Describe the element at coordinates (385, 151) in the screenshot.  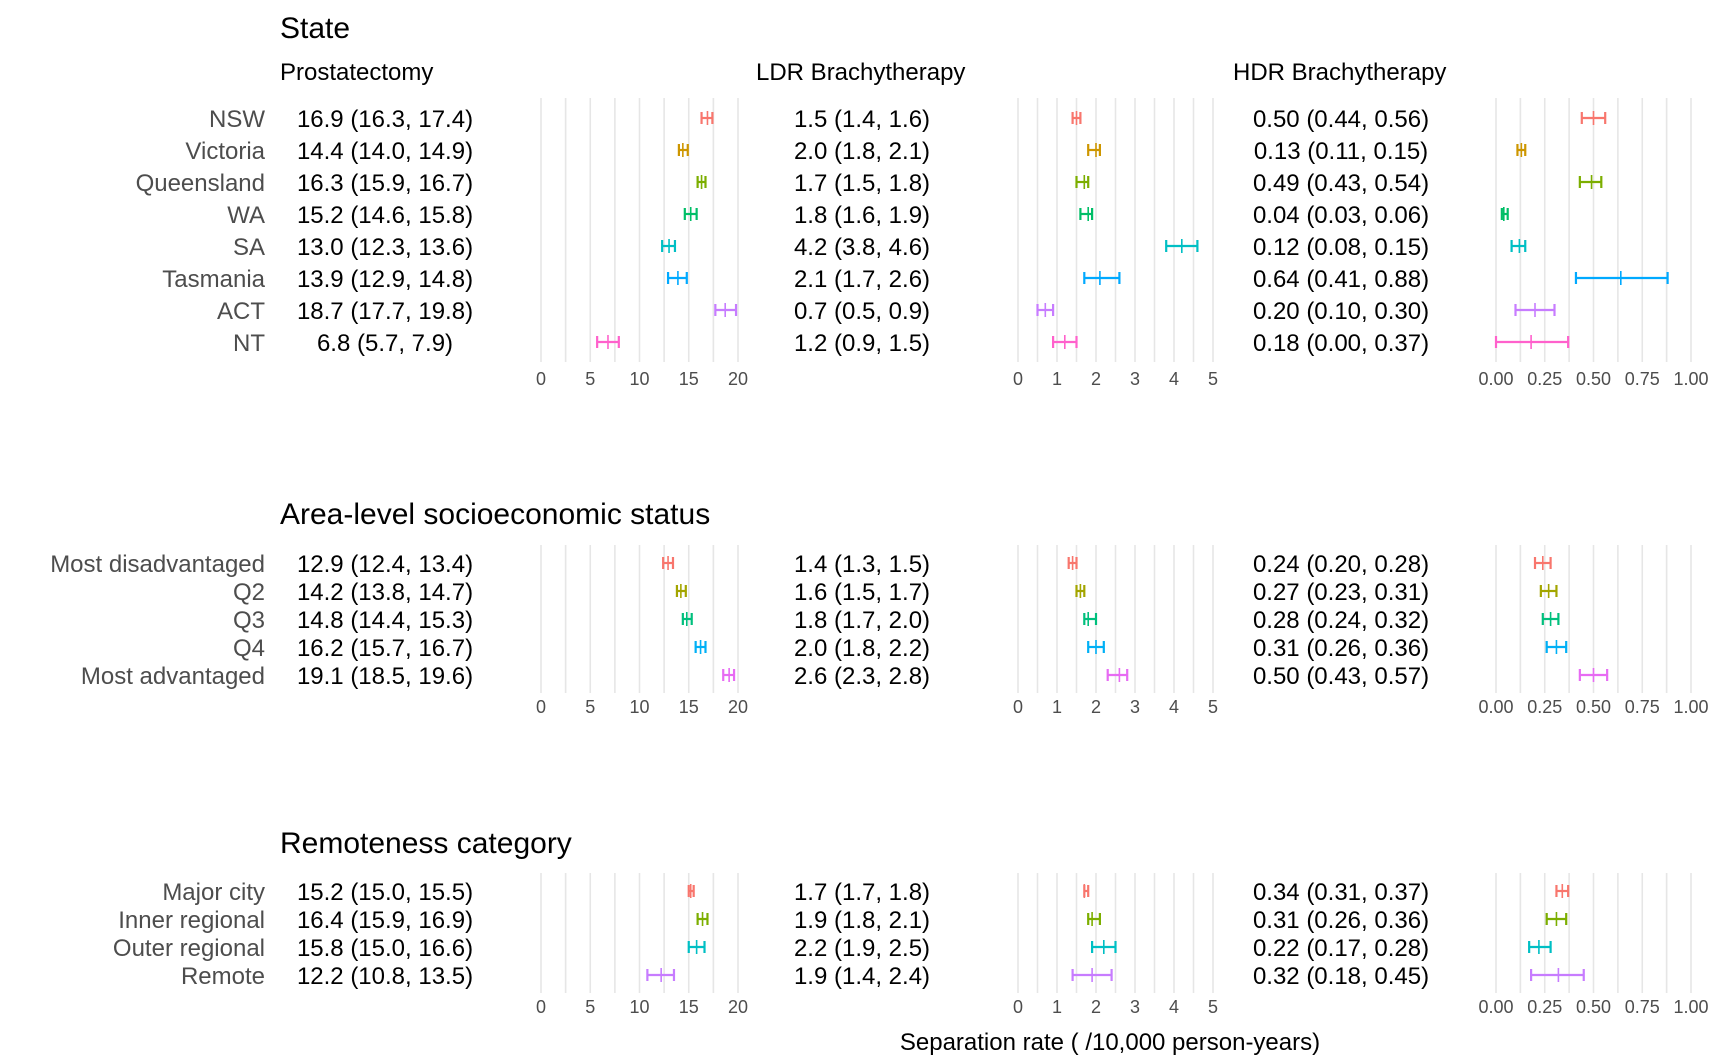
I see `estimate-label: 14.4 (14.0, 14.9)` at that location.